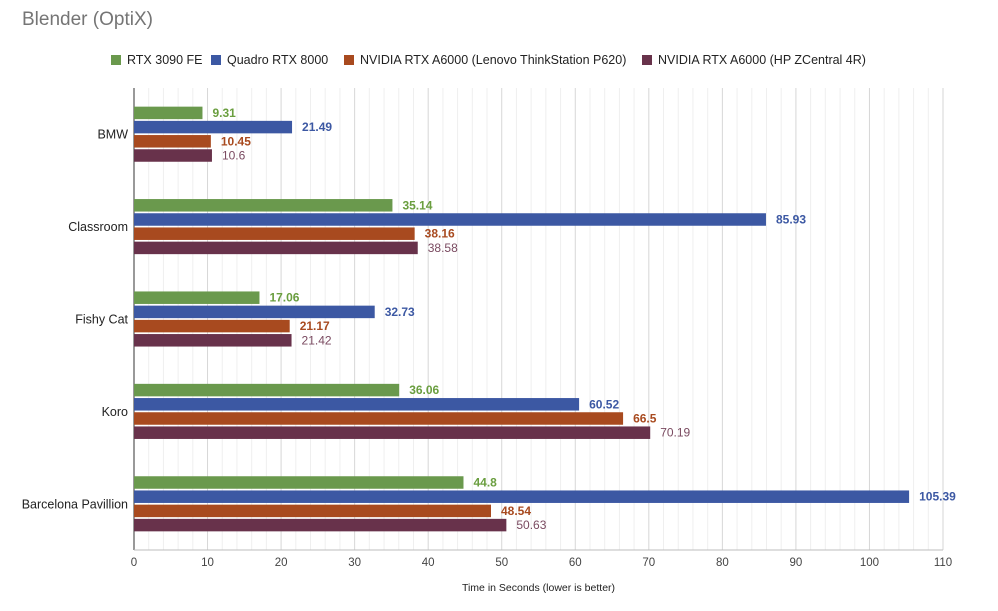 This screenshot has width=998, height=611. I want to click on x-tick-label: 70, so click(648, 563).